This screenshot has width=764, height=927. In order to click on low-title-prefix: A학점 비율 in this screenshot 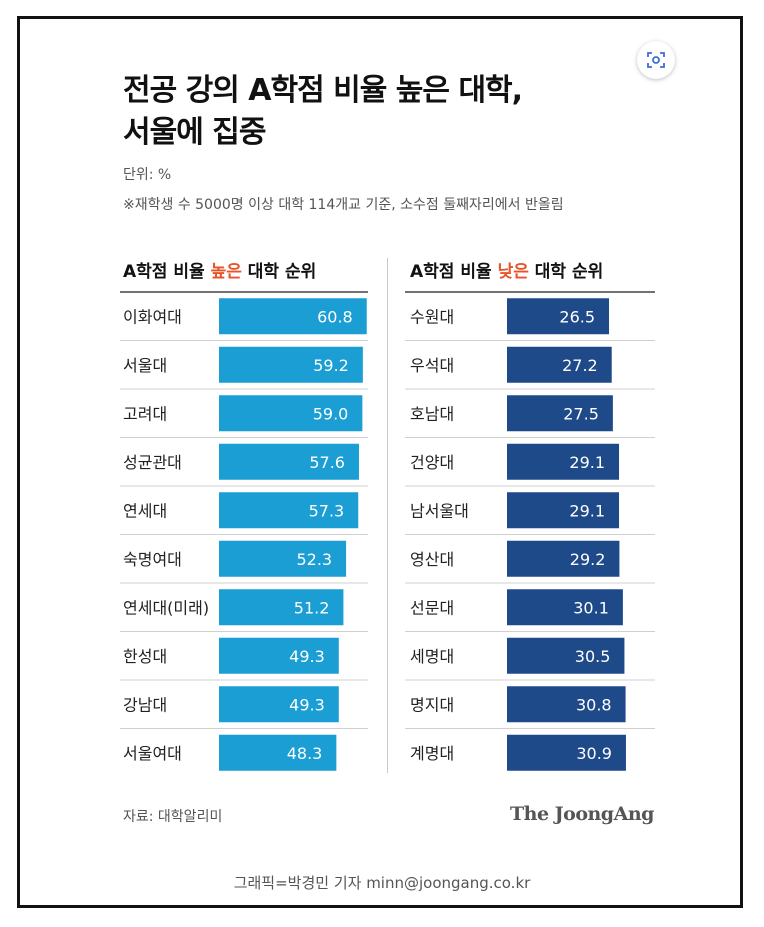, I will do `click(454, 272)`.